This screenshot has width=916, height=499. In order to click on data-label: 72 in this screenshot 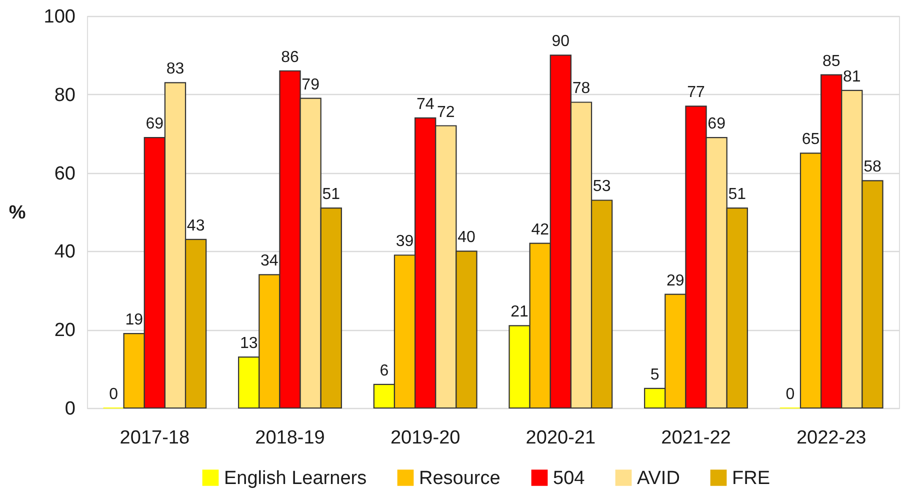, I will do `click(446, 112)`.